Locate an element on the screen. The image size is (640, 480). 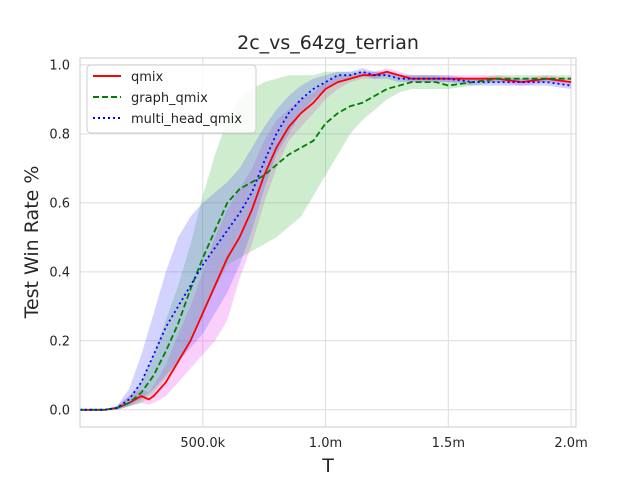
y-tick-label: 0.0 is located at coordinates (59, 410).